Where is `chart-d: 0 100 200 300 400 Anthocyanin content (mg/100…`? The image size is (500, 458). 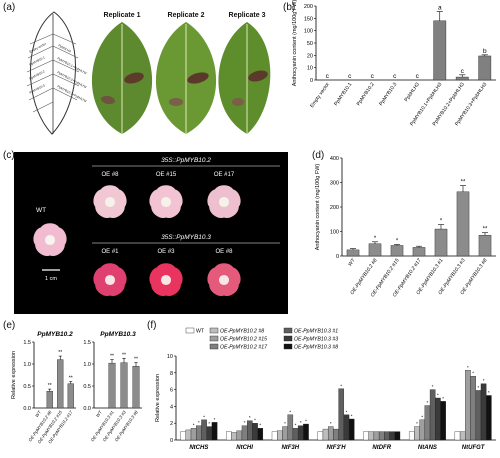 chart-d: 0 100 200 300 400 Anthocyanin content (mg/100… is located at coordinates (405, 227).